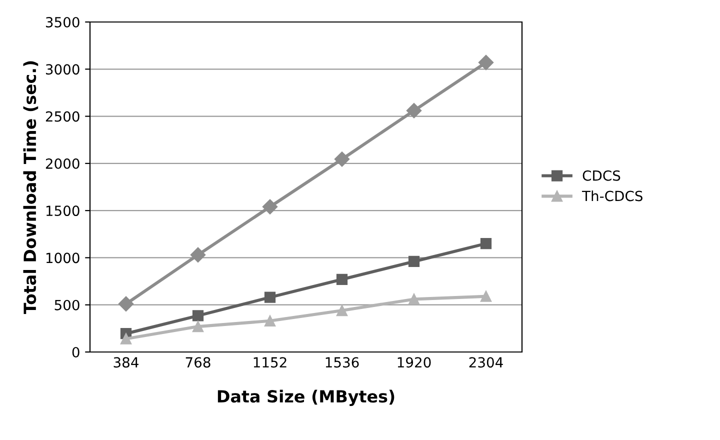 This screenshot has height=440, width=720. I want to click on y-tick-label: 3000, so click(63, 69).